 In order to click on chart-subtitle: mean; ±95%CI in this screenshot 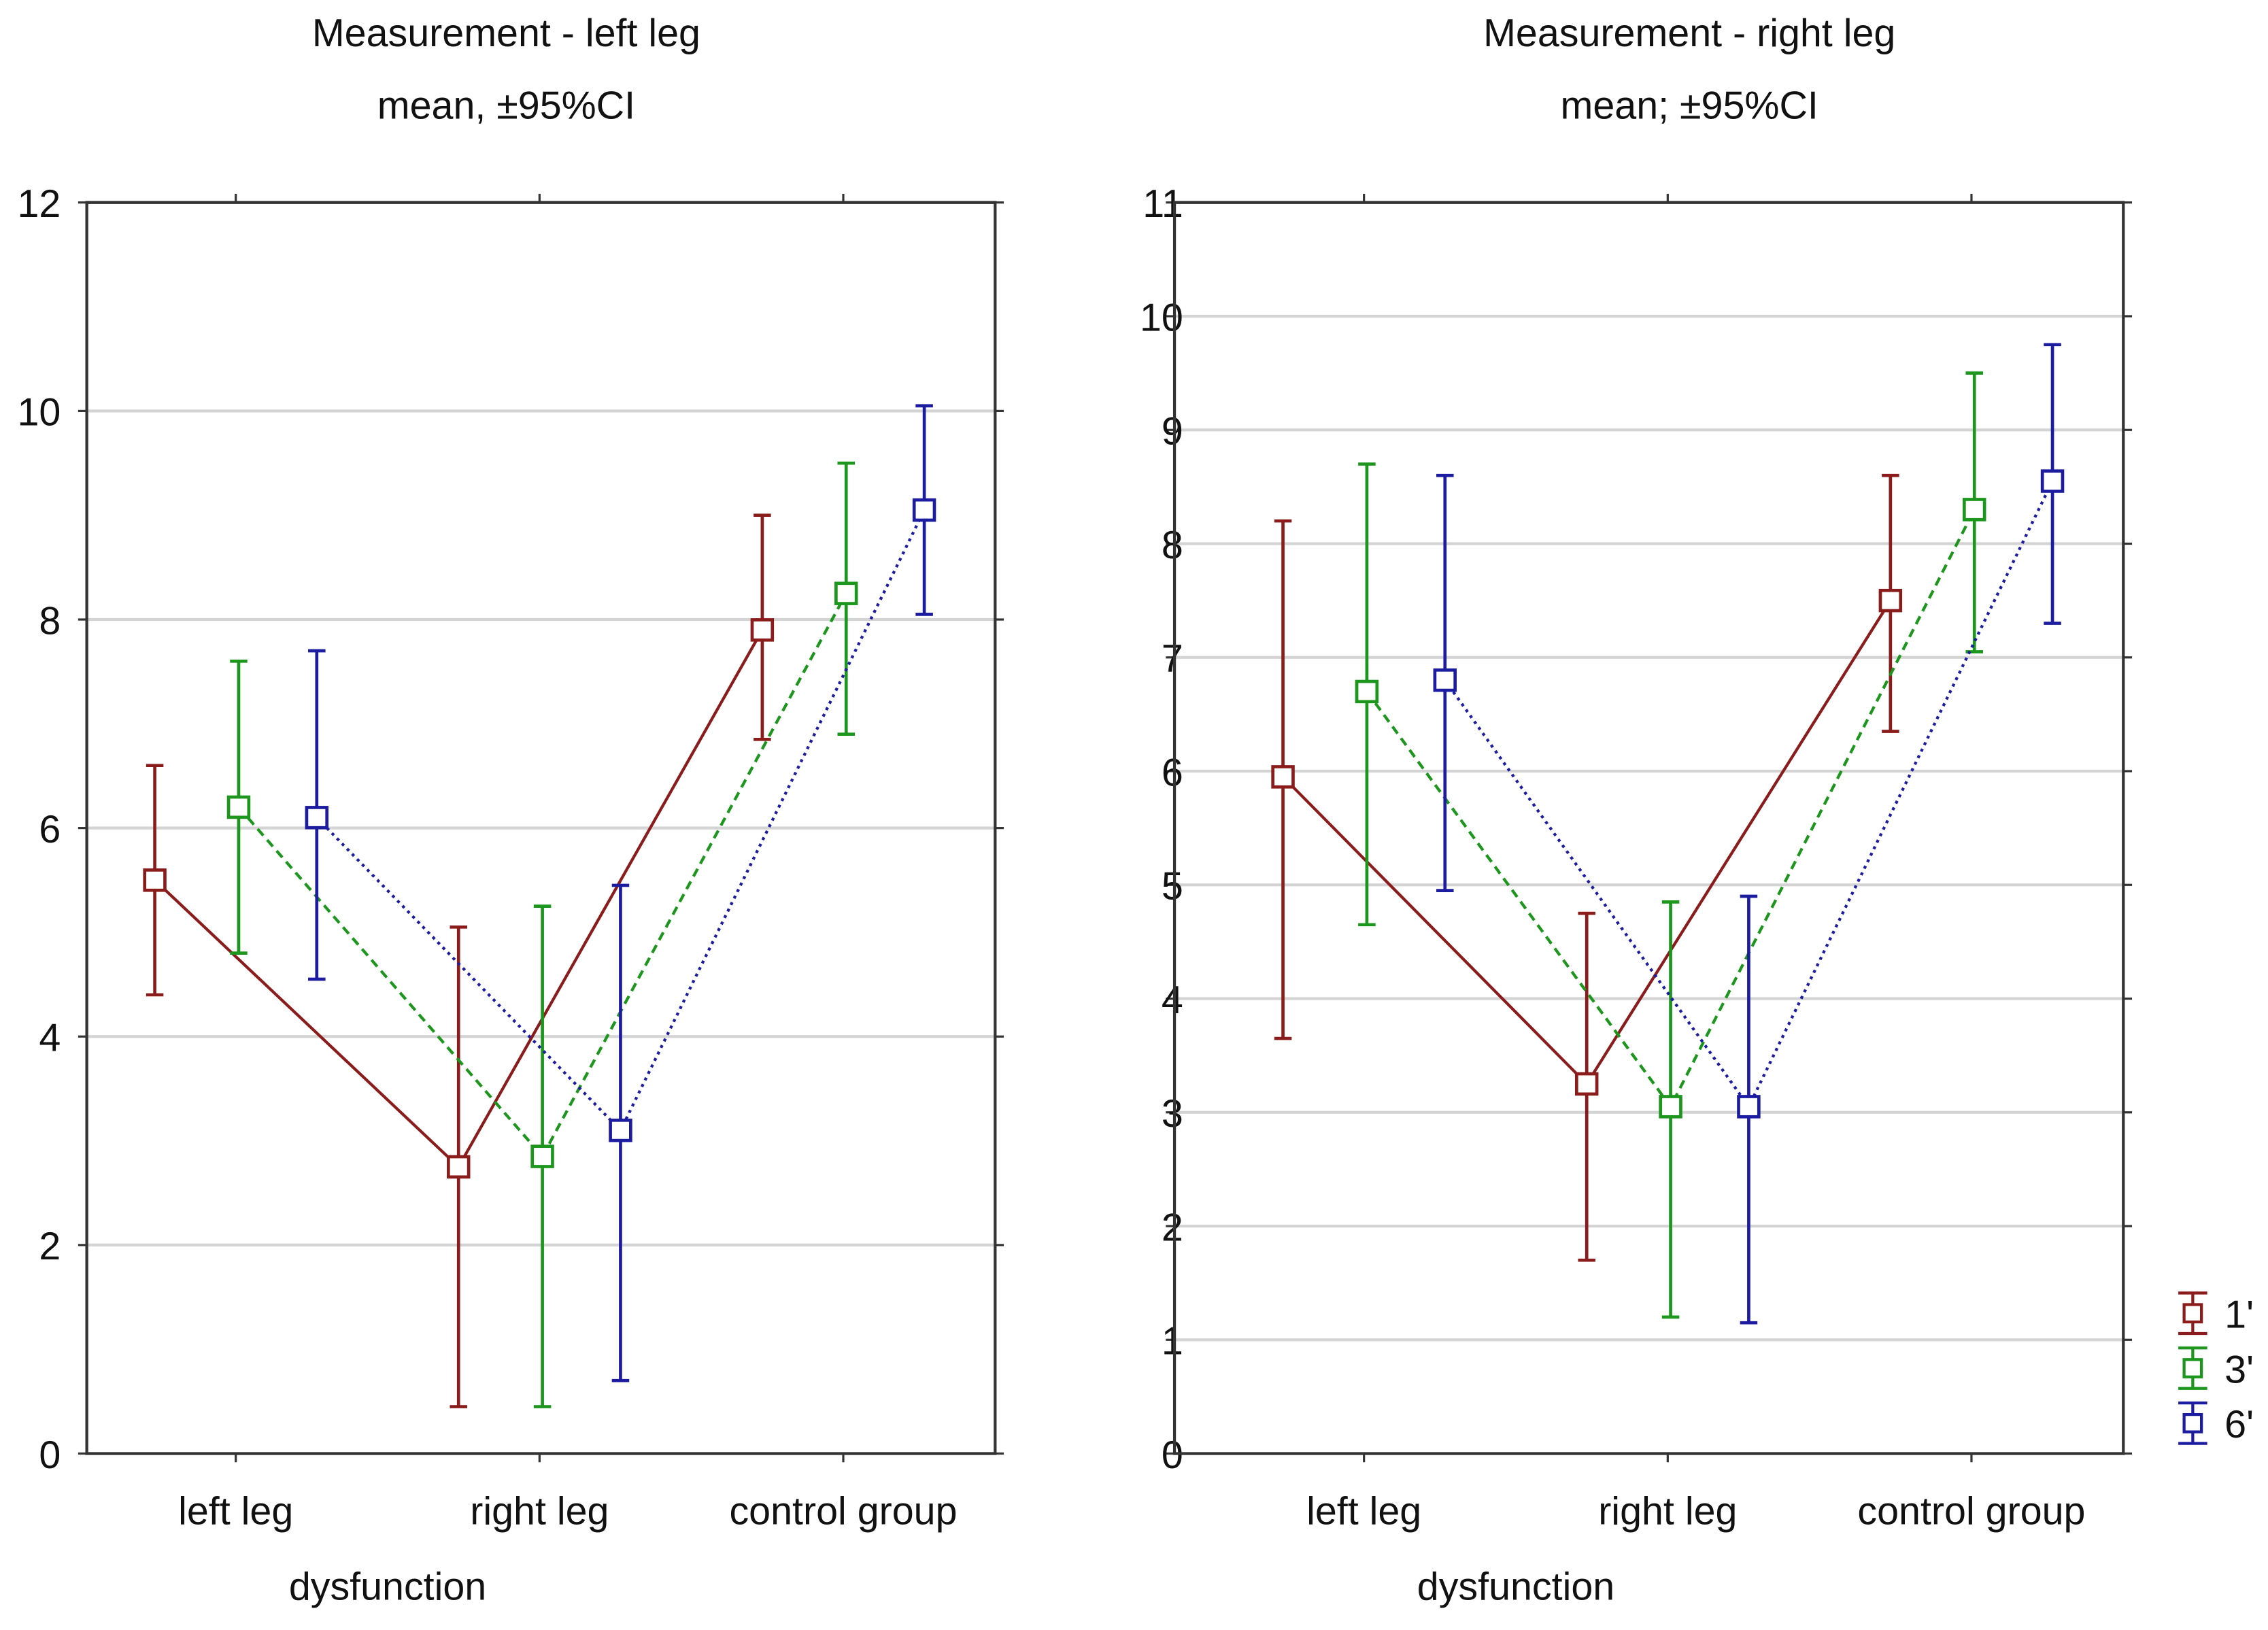, I will do `click(1689, 105)`.